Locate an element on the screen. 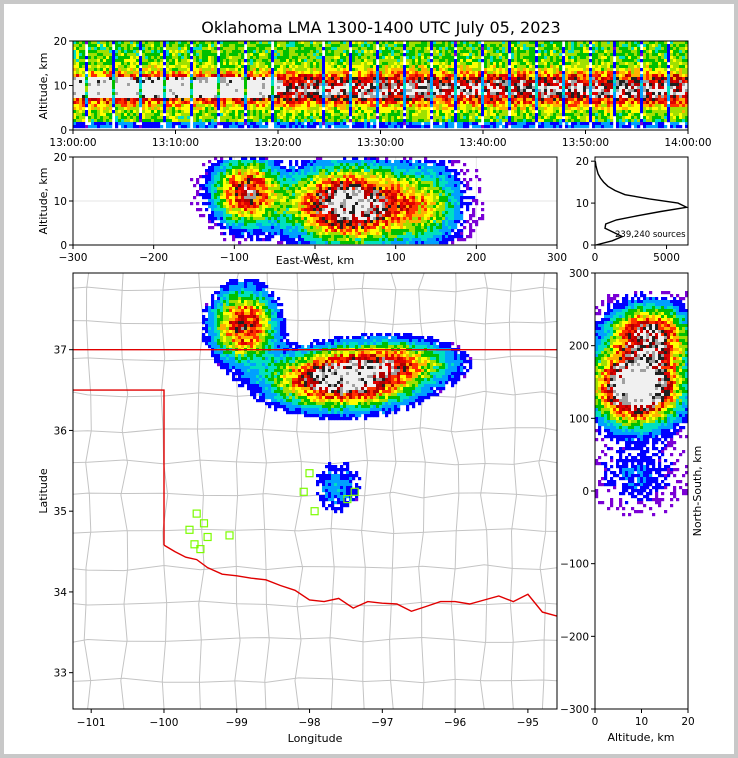 The image size is (738, 758). ew-tick-label: −300 is located at coordinates (73, 258).